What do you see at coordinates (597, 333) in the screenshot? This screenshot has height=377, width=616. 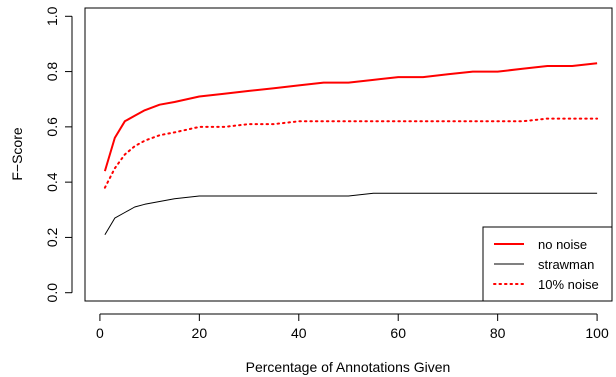 I see `x-tick-label: 100` at bounding box center [597, 333].